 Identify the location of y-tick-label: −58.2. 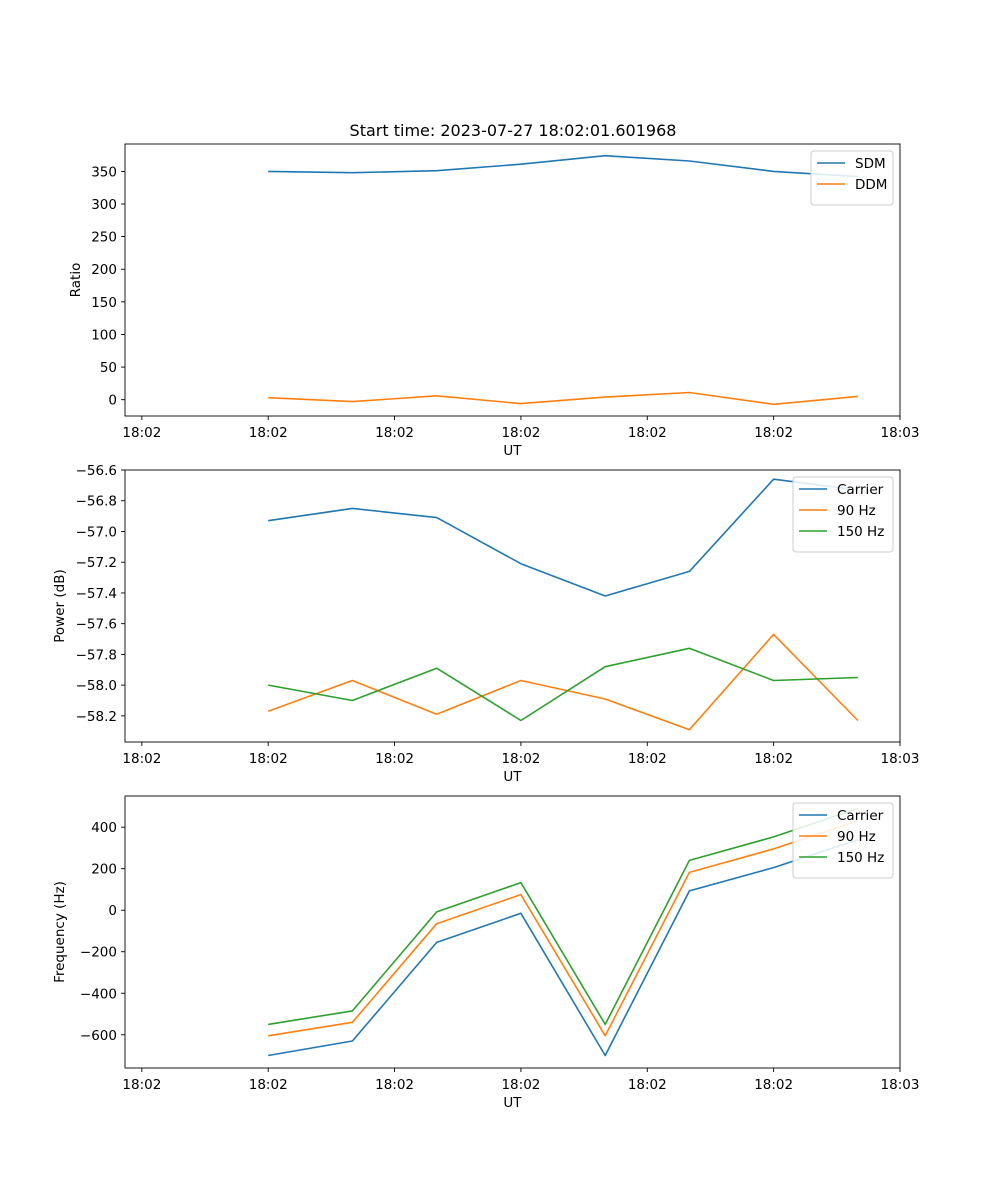
(96, 717).